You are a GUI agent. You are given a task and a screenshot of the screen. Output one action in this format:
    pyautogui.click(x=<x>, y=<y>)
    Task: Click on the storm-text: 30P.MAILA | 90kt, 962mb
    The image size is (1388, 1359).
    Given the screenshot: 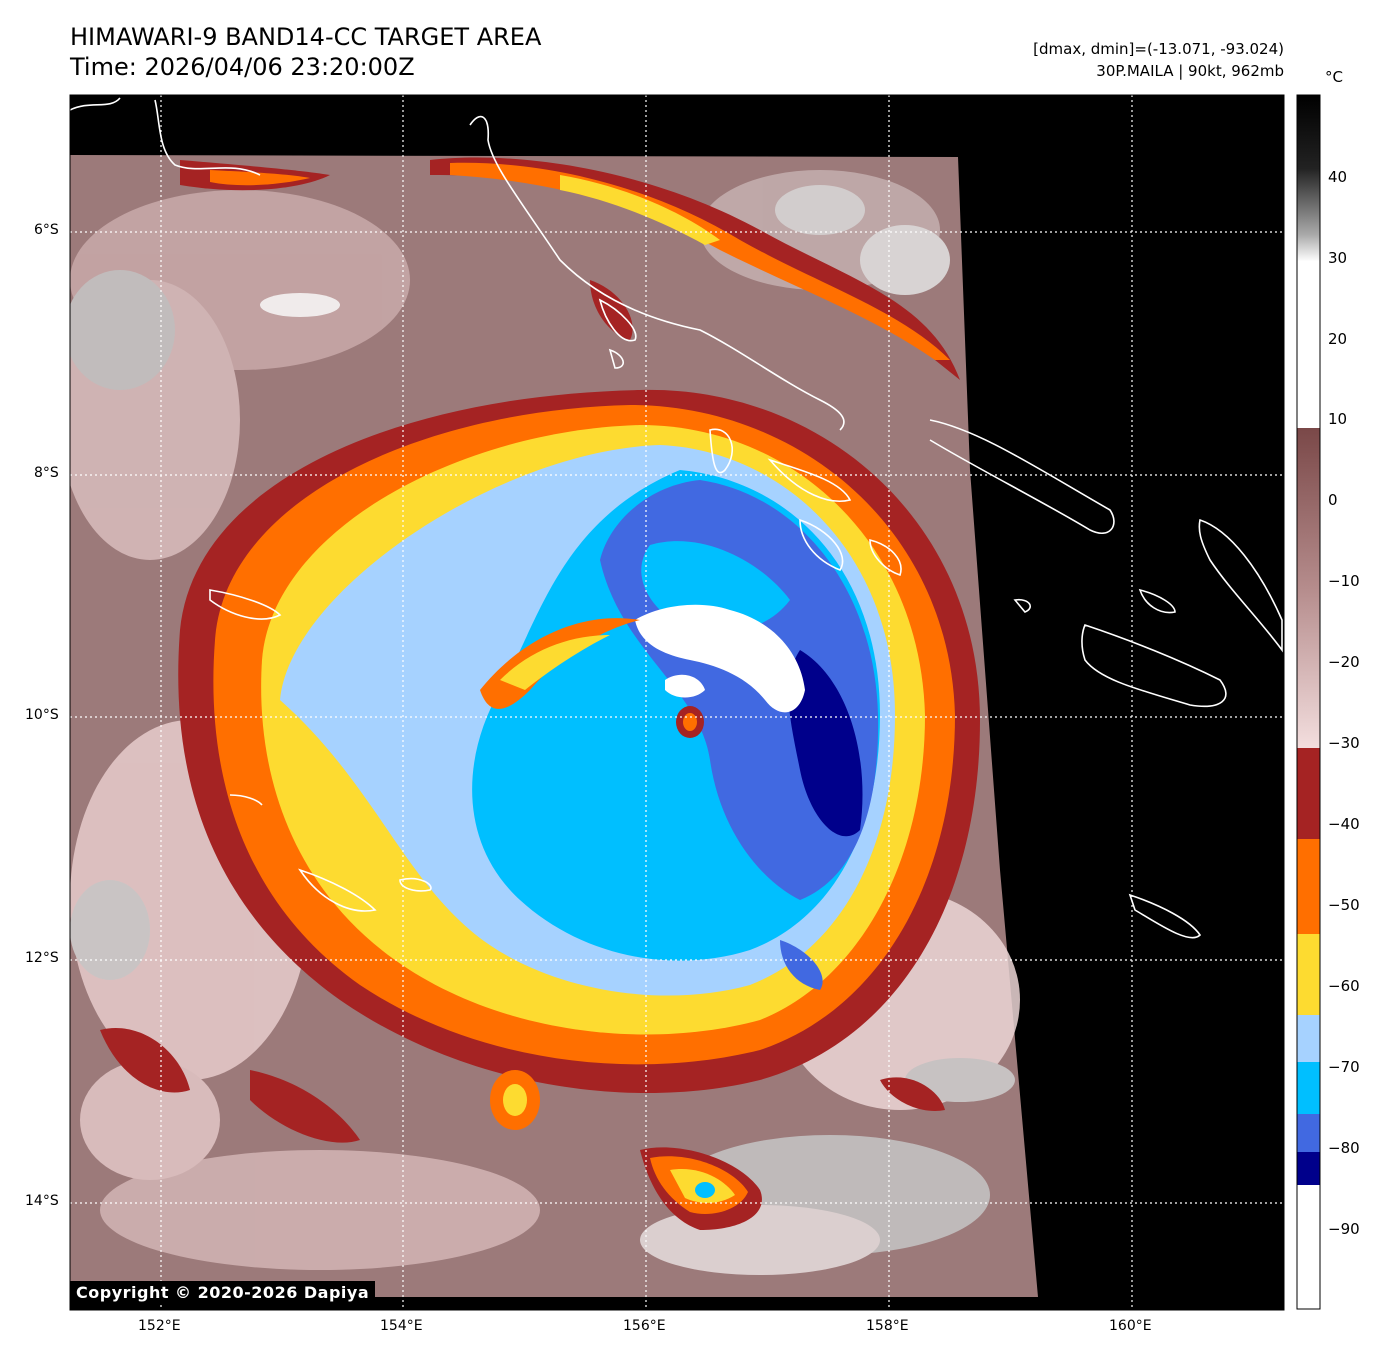 What is the action you would take?
    pyautogui.click(x=1190, y=71)
    